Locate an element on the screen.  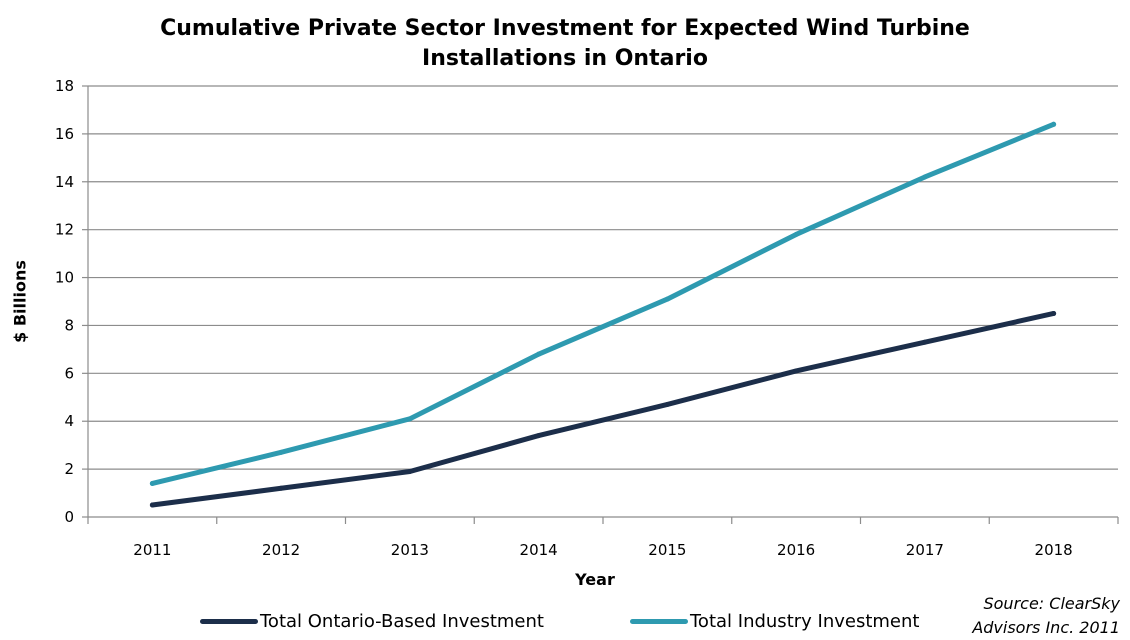
data-point-0-2011 is located at coordinates (152, 505).